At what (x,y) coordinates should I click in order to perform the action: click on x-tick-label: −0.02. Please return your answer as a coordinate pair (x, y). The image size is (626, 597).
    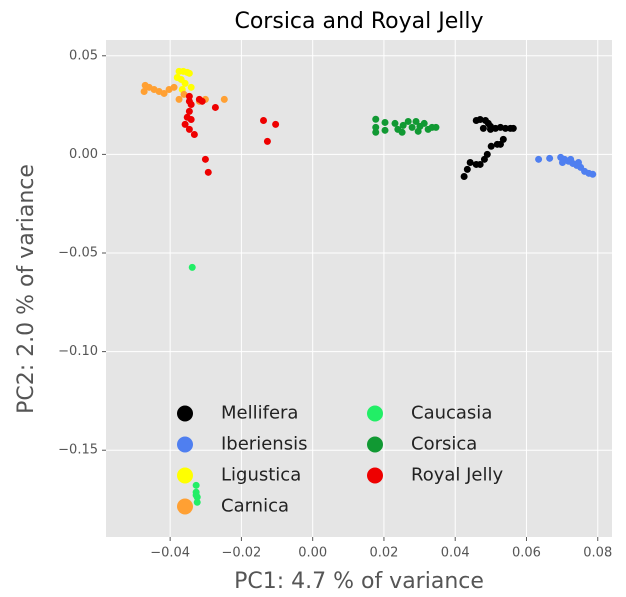
    Looking at the image, I should click on (241, 553).